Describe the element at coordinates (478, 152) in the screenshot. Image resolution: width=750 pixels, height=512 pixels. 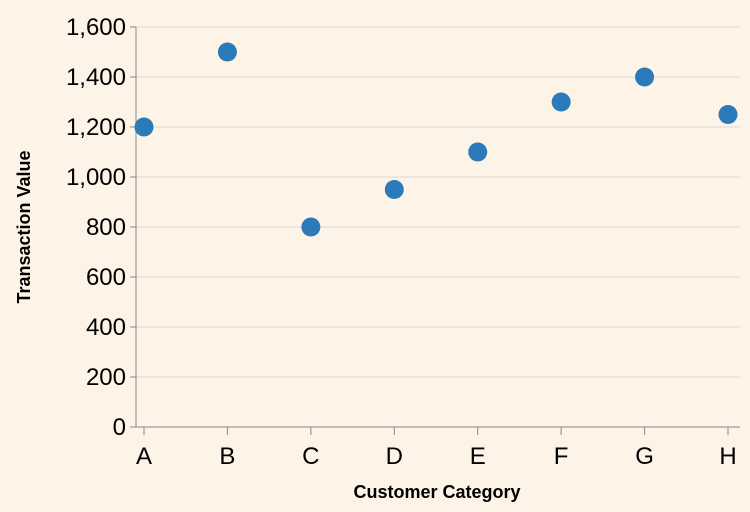
I see `data-point-e` at that location.